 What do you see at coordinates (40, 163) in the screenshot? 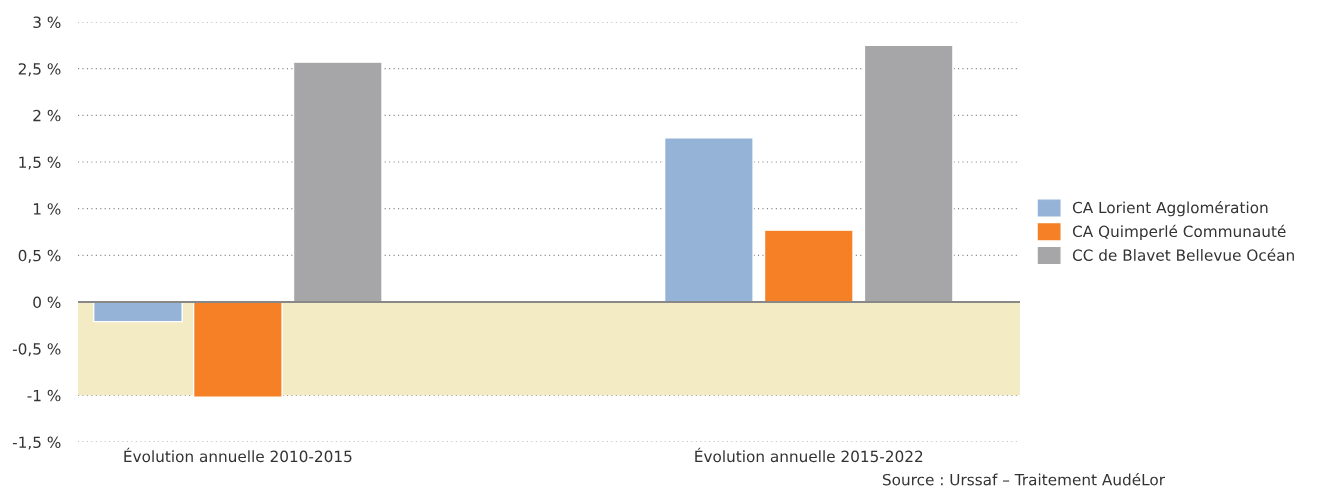
I see `y-tick-label: 1,5 %` at bounding box center [40, 163].